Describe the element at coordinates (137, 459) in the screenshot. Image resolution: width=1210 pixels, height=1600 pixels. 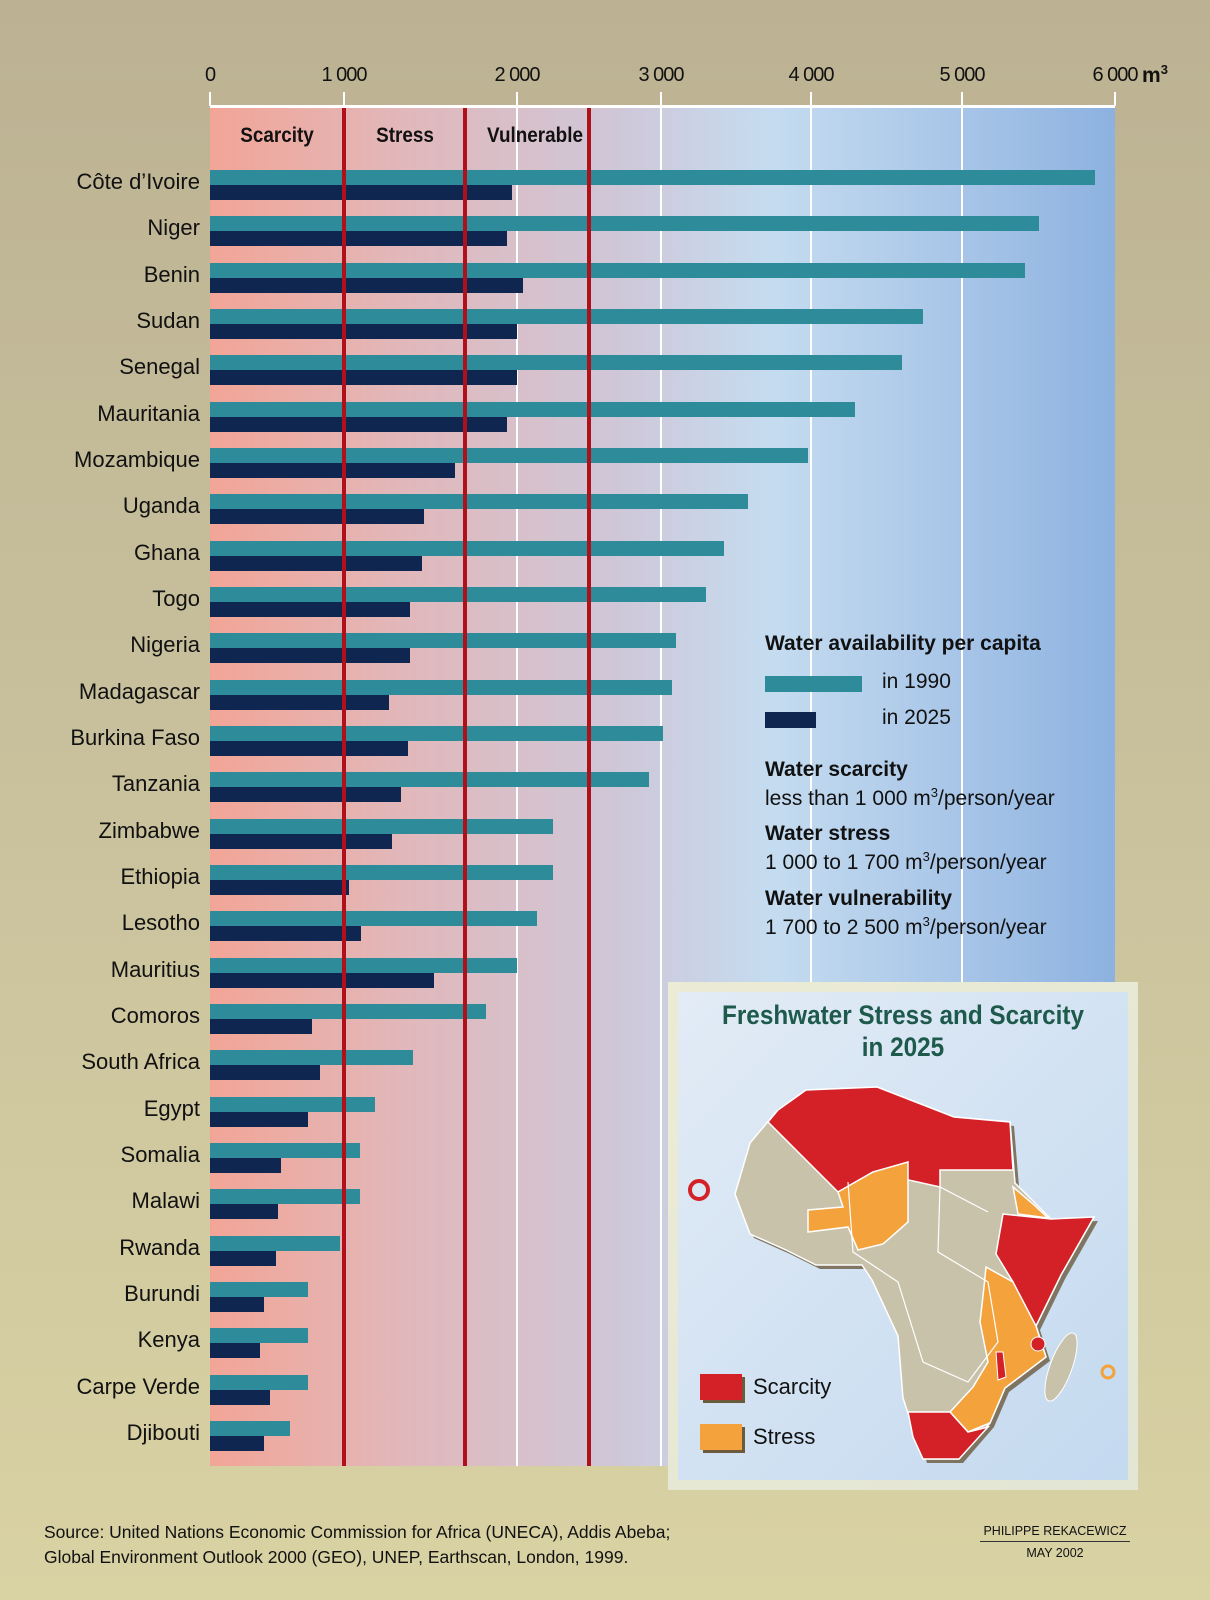
I see `category-label: Mozambique` at that location.